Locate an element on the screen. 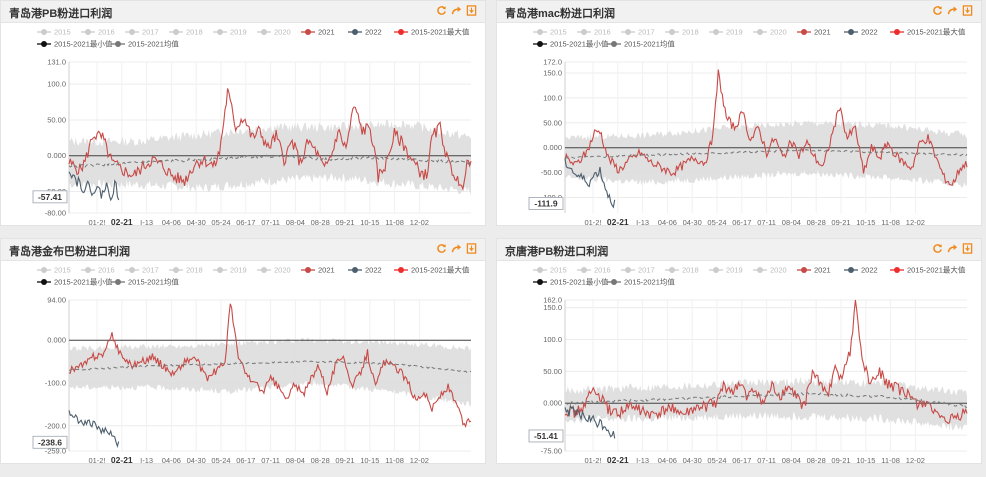 The height and width of the screenshot is (477, 986). y-tick-label: -80.00 is located at coordinates (55, 213).